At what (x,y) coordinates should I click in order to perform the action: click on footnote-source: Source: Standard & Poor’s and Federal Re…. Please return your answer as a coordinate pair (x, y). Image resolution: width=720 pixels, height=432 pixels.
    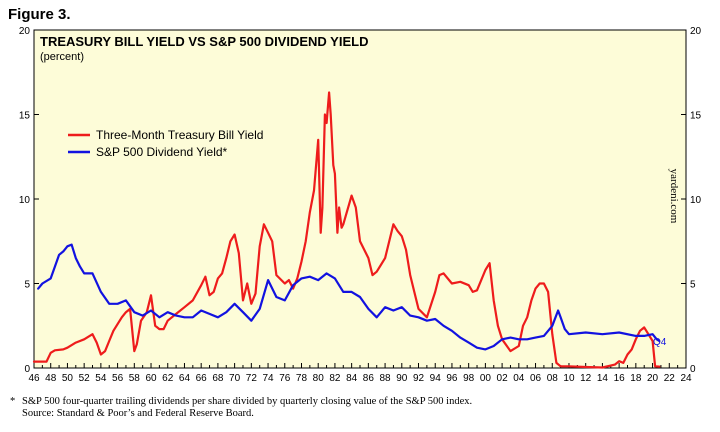
    Looking at the image, I should click on (138, 413).